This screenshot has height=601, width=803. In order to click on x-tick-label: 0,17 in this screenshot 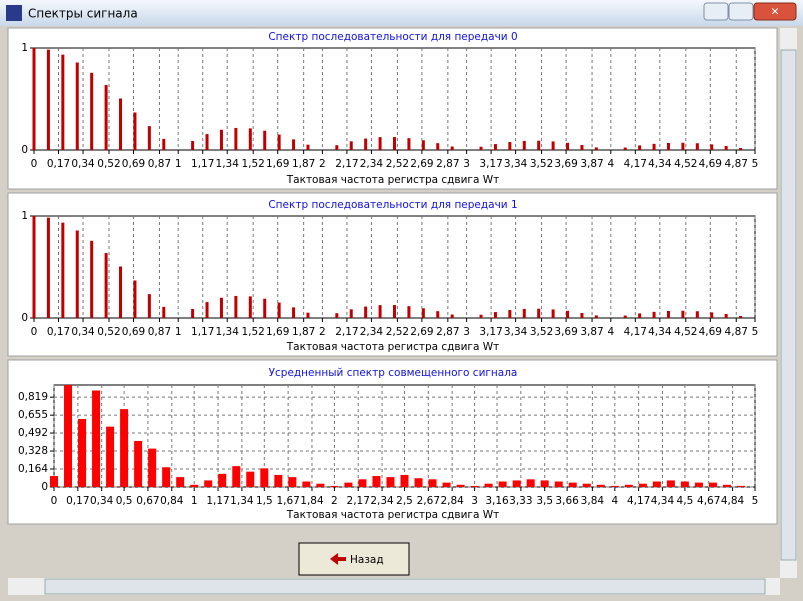, I will do `click(77, 501)`.